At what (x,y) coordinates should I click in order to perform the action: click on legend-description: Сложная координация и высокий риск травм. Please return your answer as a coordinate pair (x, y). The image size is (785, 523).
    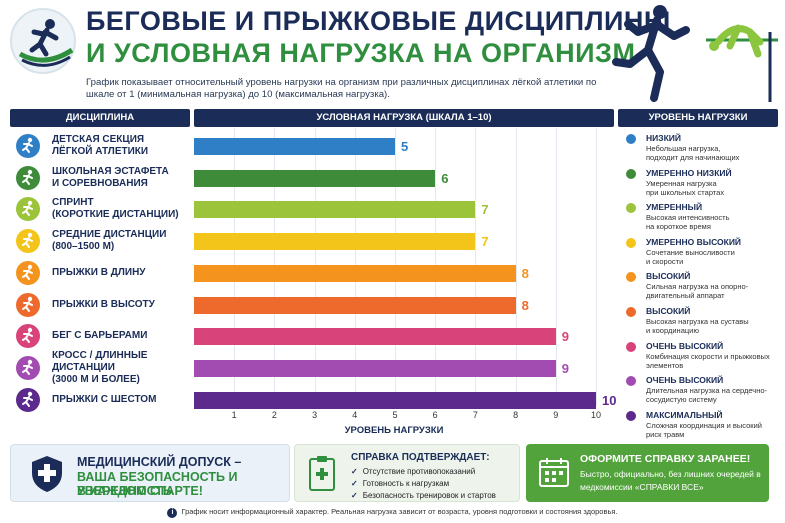
    Looking at the image, I should click on (704, 429).